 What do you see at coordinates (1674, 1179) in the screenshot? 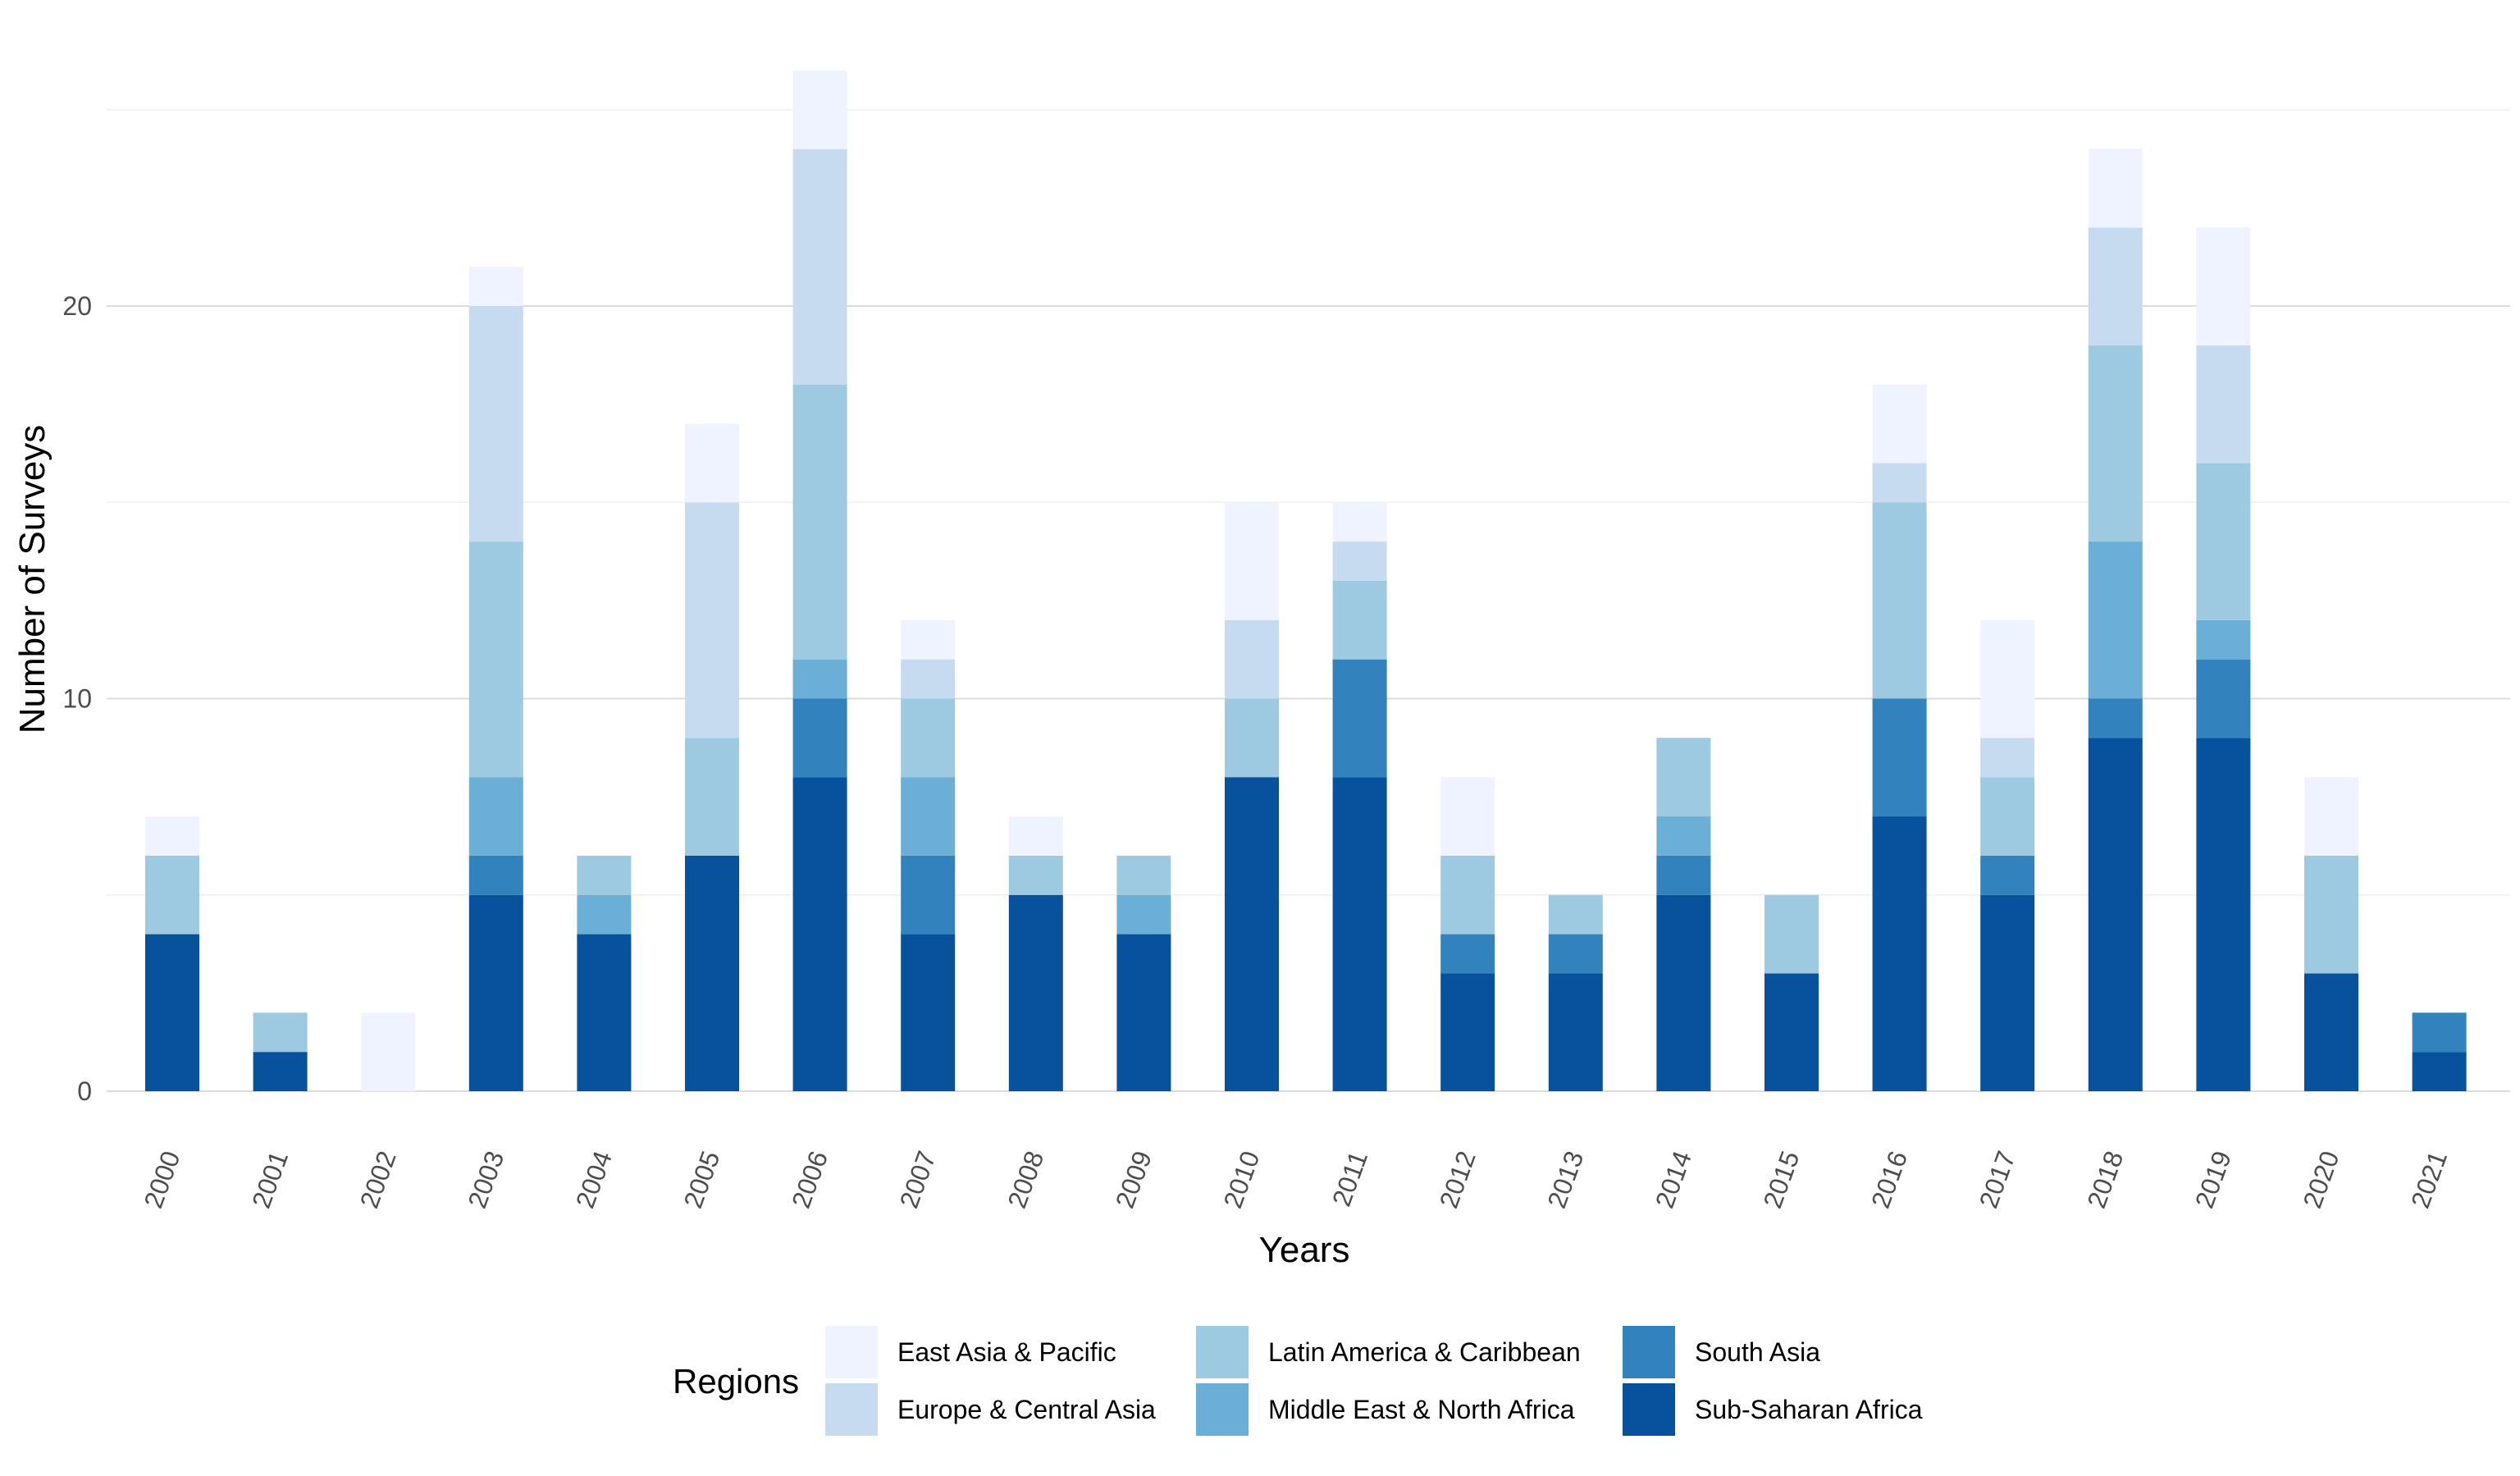
I see `x-tick-label: 2014` at bounding box center [1674, 1179].